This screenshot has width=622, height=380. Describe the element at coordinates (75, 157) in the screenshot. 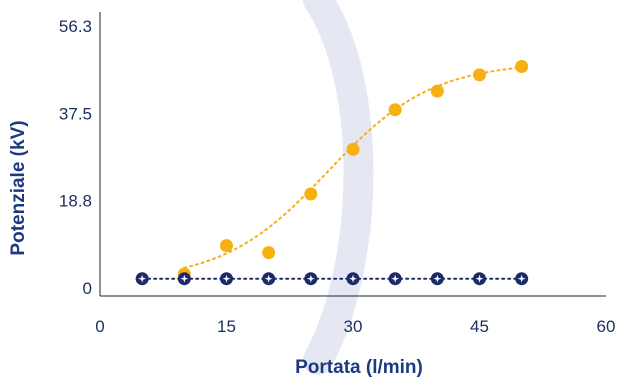

I see `y-tick-labels: 0 18.8 37.5 56.3` at that location.